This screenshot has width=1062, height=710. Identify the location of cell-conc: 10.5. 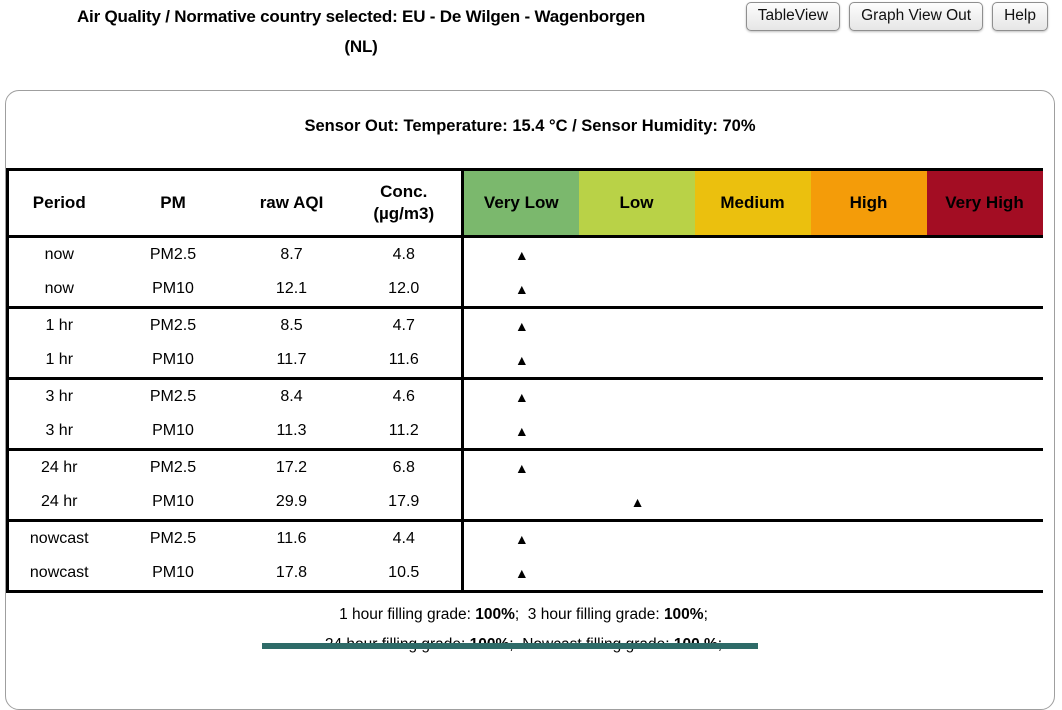
(404, 574).